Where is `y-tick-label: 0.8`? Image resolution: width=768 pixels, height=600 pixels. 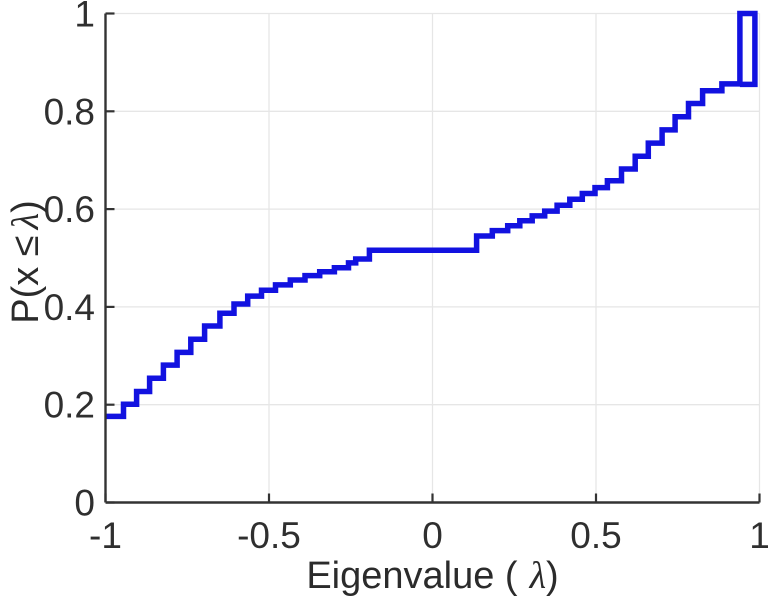
y-tick-label: 0.8 is located at coordinates (69, 111).